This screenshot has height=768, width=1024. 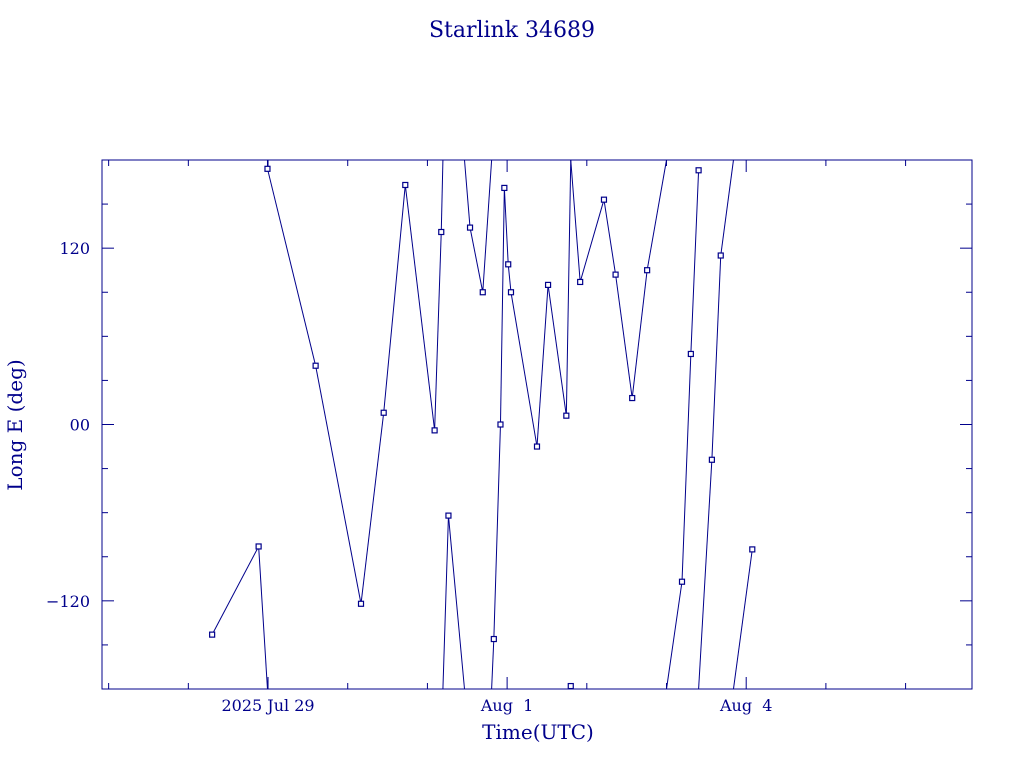 I want to click on chart-title: Starlink 34689, so click(x=512, y=30).